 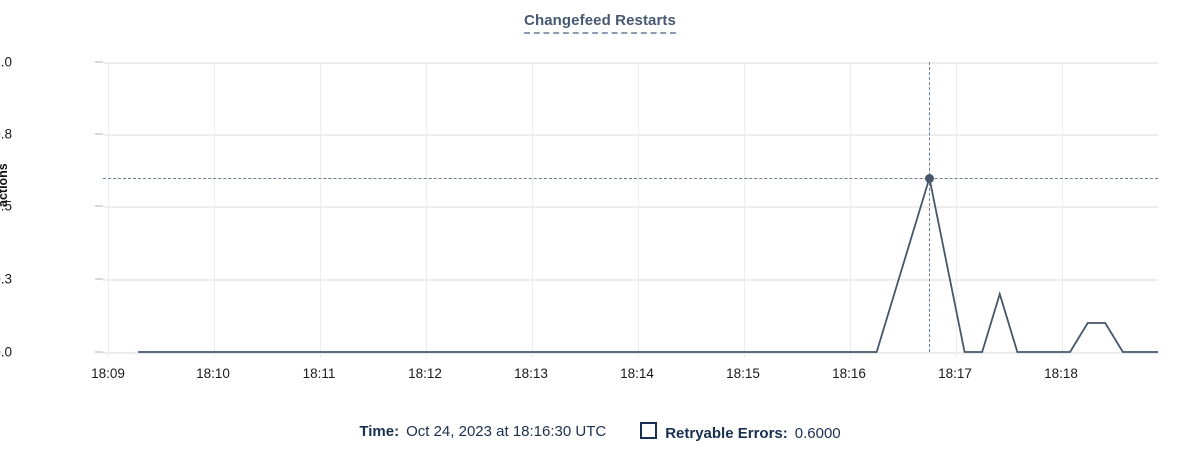 I want to click on x-tick-label-8: 18:16, so click(x=849, y=373).